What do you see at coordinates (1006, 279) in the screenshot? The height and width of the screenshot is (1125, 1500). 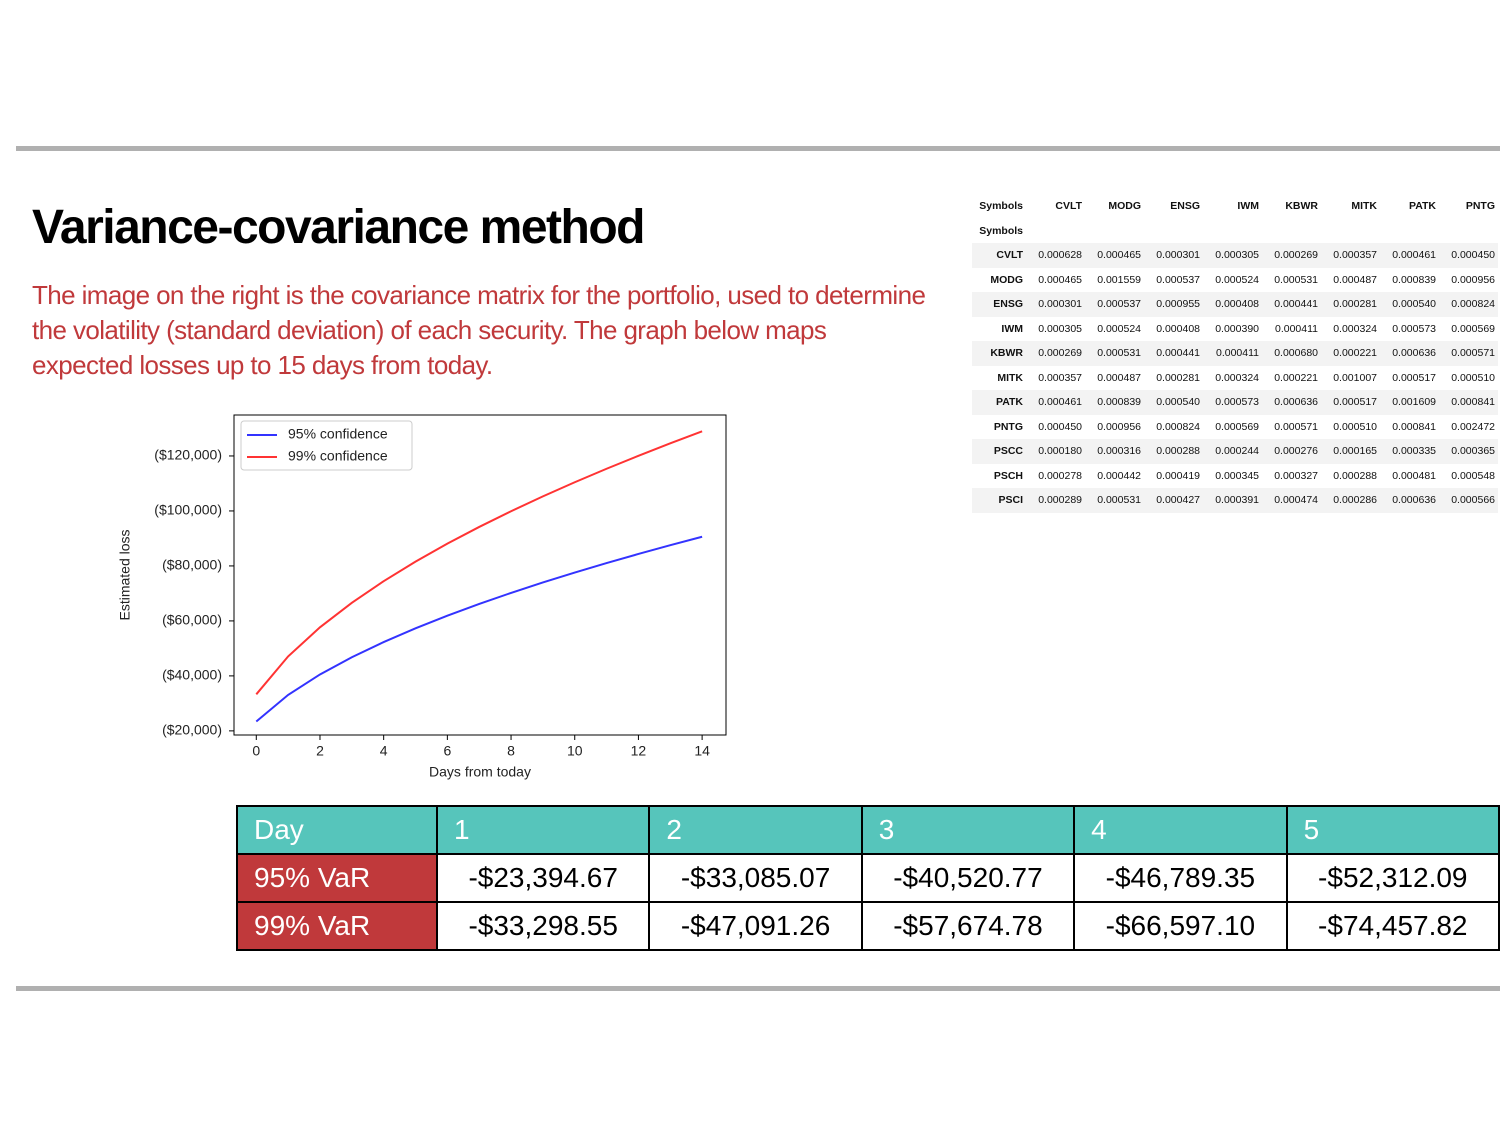 I see `row-label: MODG` at bounding box center [1006, 279].